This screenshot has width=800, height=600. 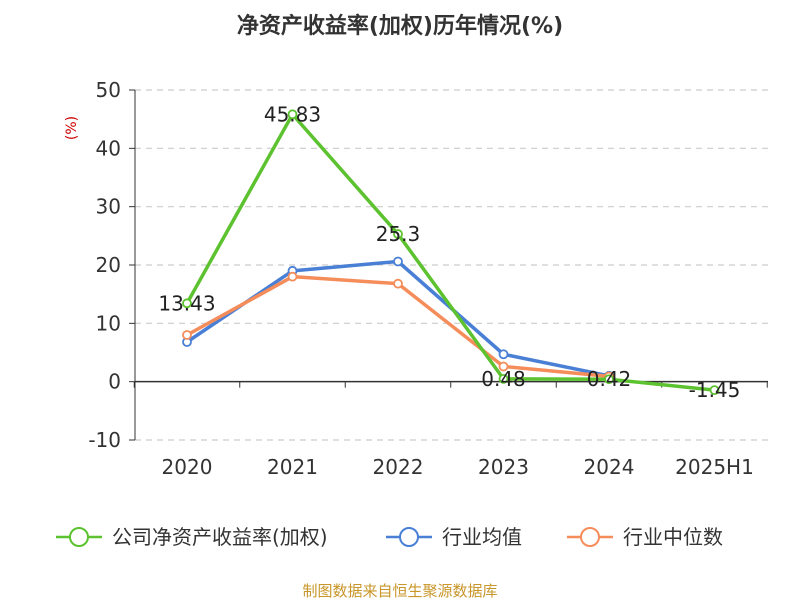 I want to click on legend-label: 行业中位数, so click(x=673, y=537).